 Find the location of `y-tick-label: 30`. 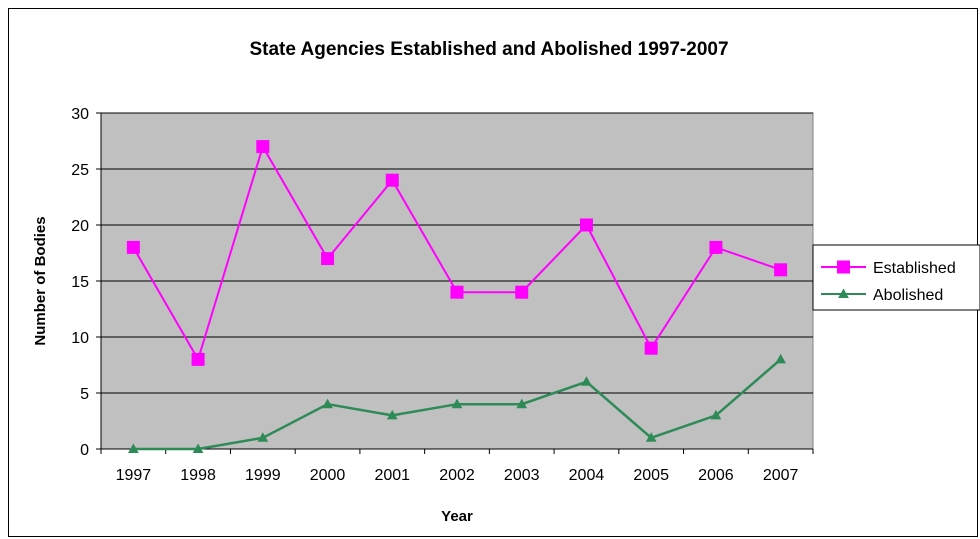

y-tick-label: 30 is located at coordinates (80, 114).